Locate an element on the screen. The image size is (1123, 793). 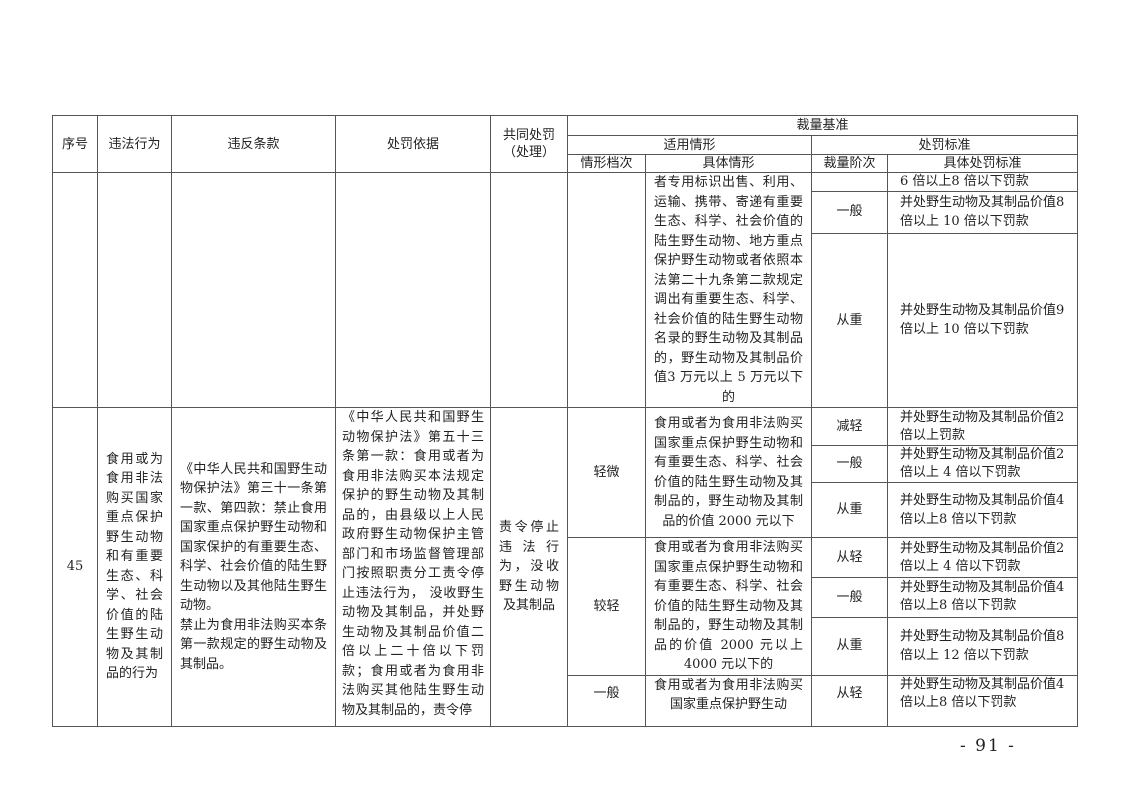
header-seq: 序号 is located at coordinates (75, 144).